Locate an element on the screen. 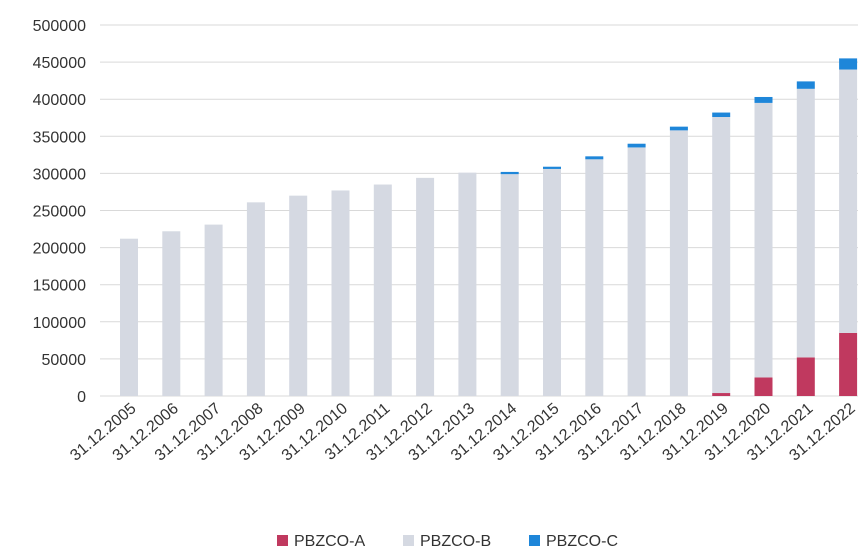  bar-pbzco-b-31.12.2011 is located at coordinates (382, 290).